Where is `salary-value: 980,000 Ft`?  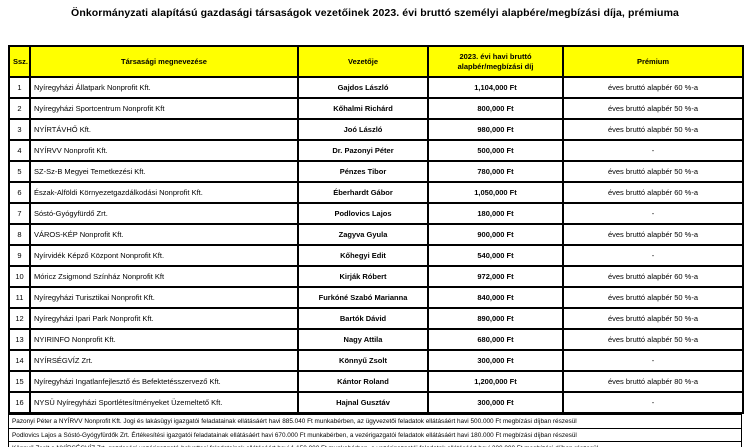 salary-value: 980,000 Ft is located at coordinates (495, 129).